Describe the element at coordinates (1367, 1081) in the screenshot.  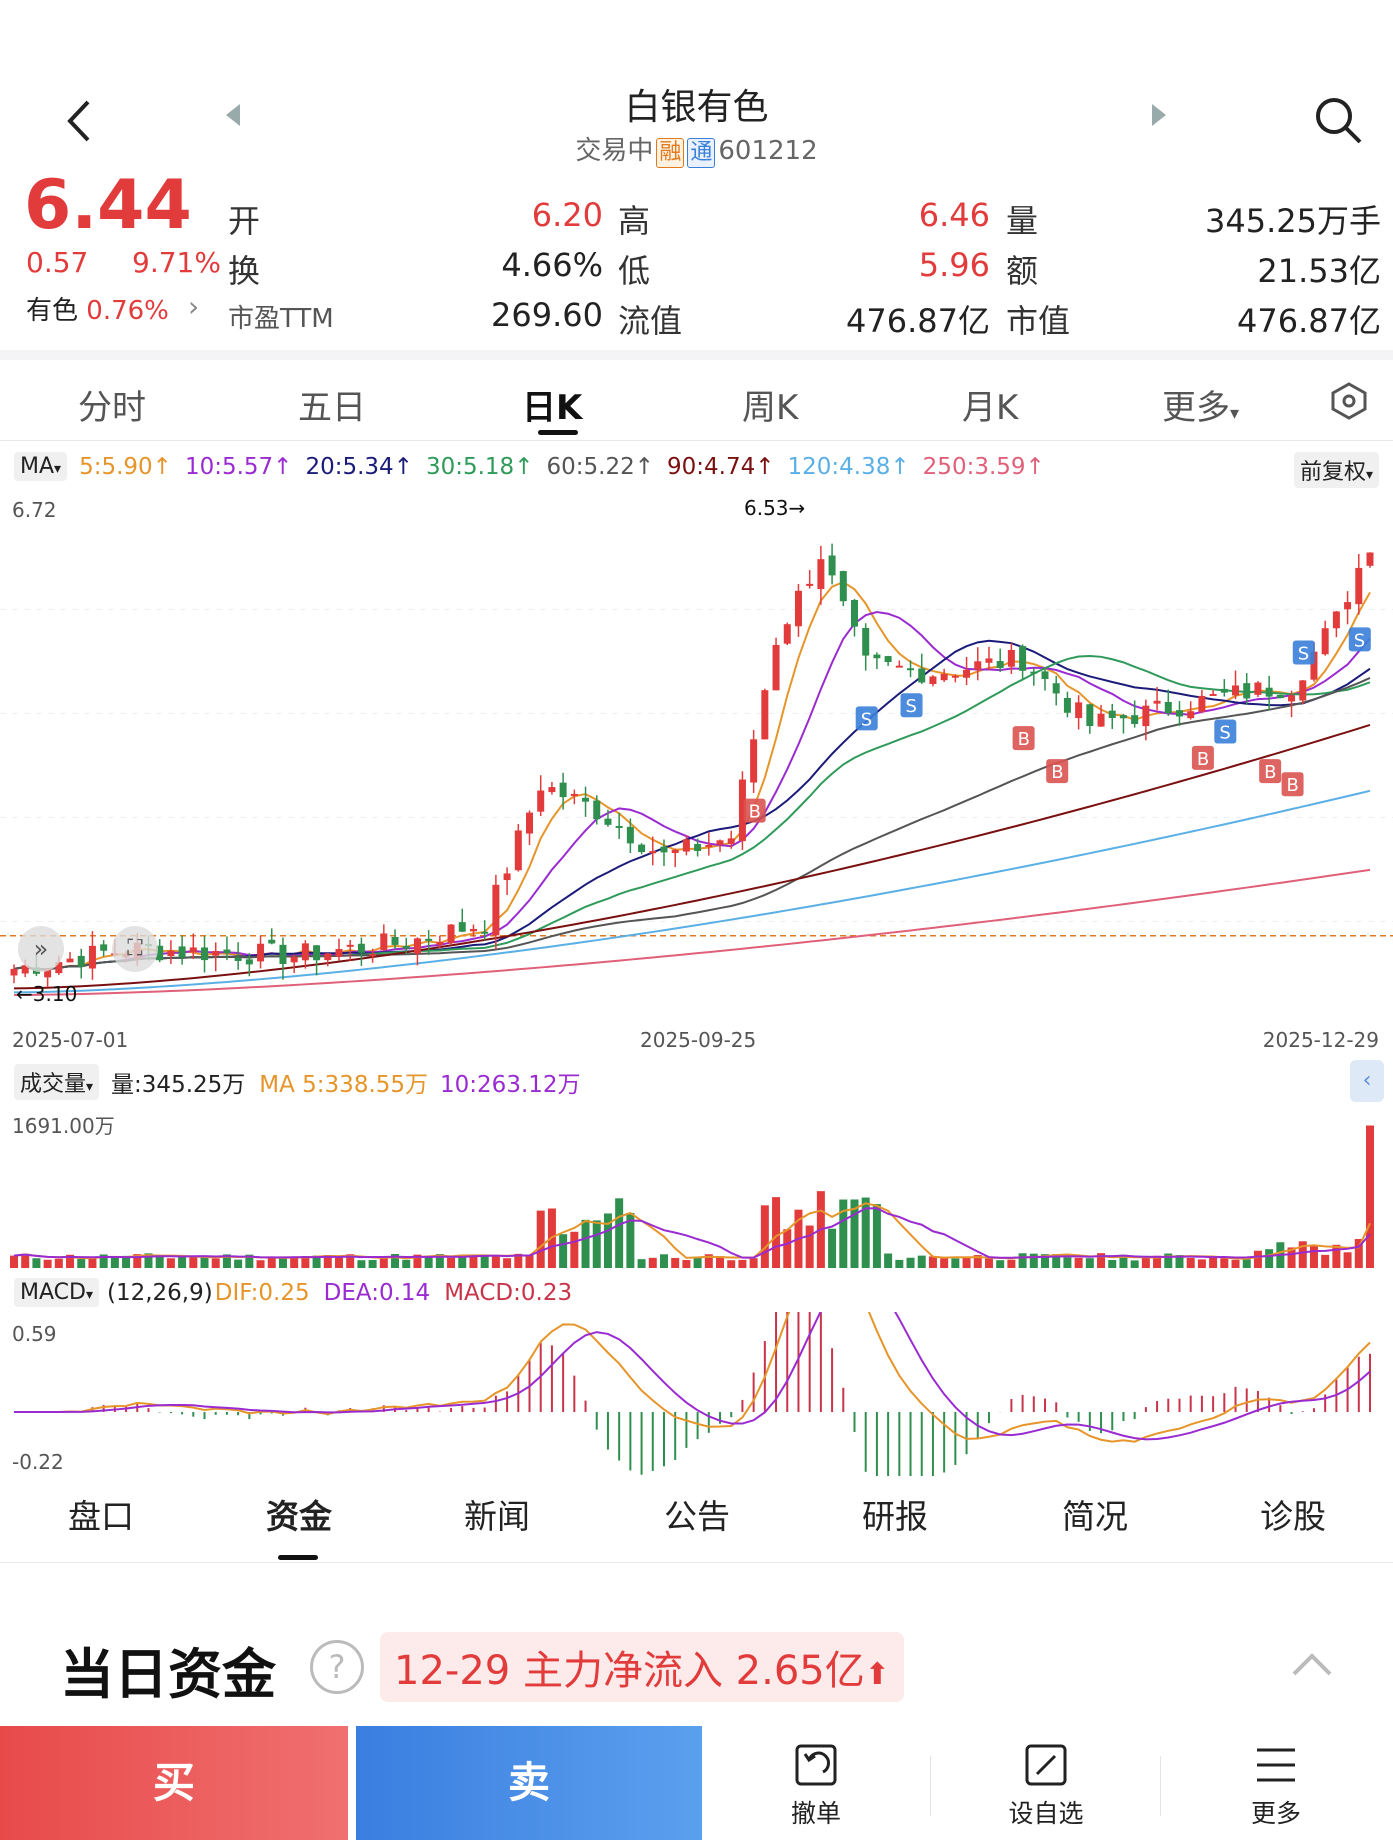
I see `collapse-panel-icon: ‹` at that location.